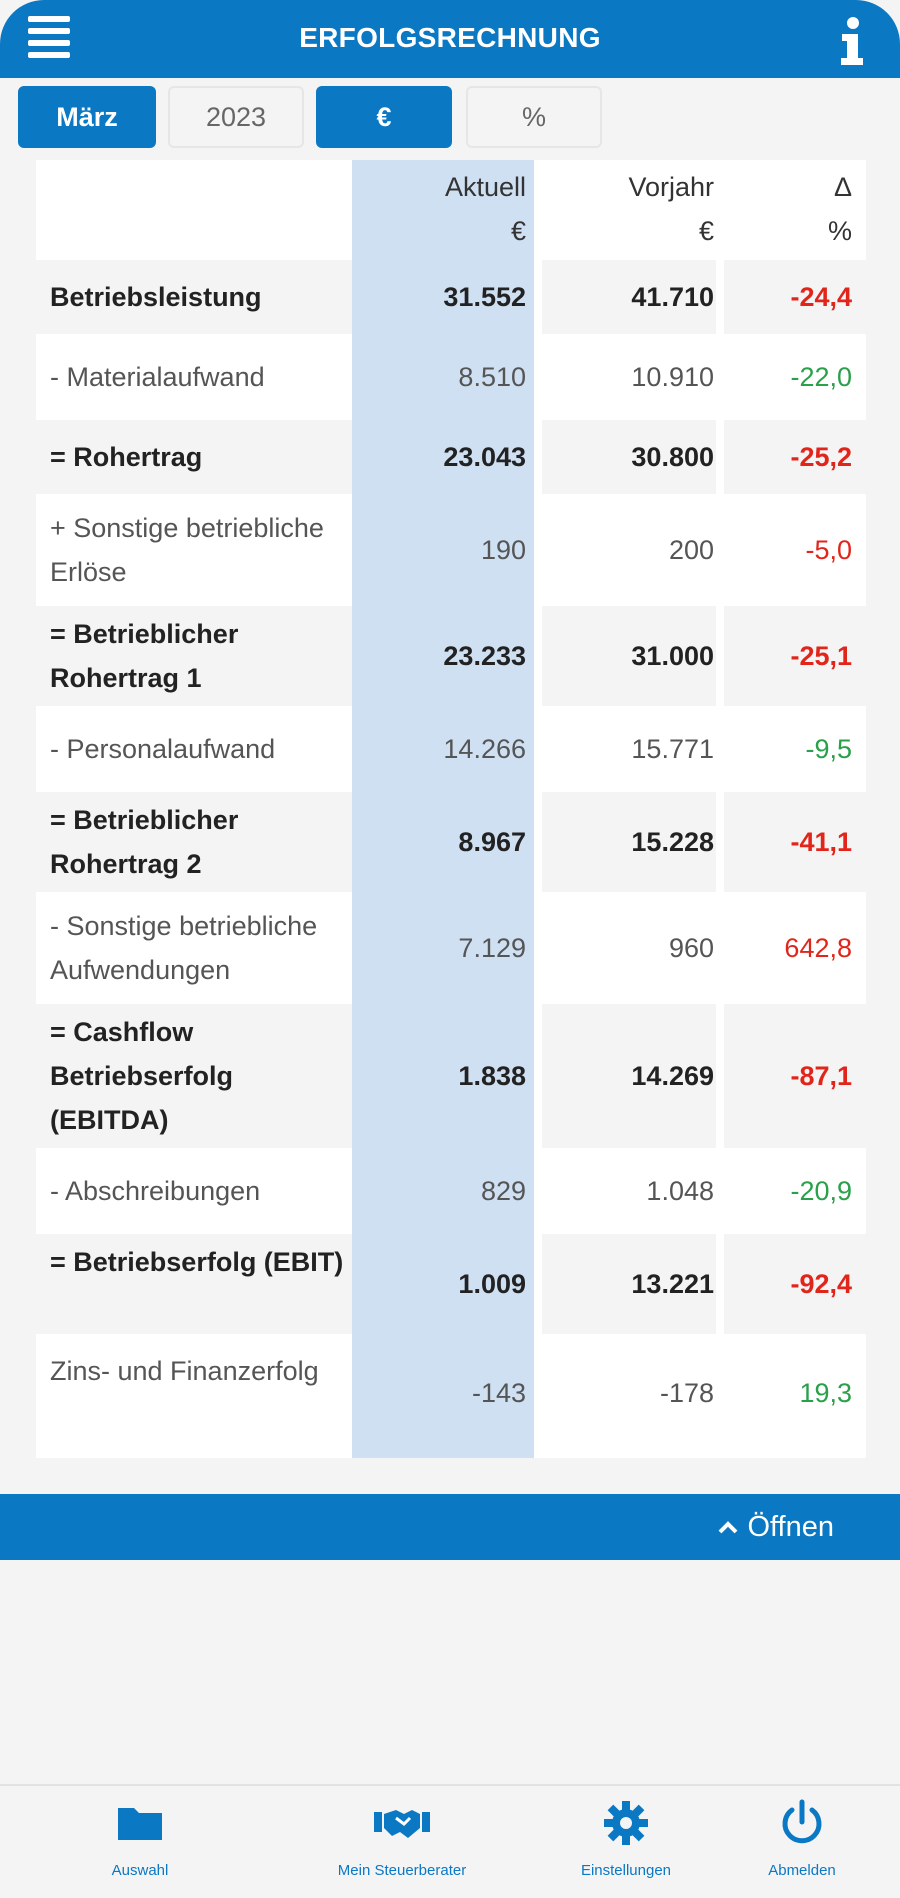 This screenshot has height=1898, width=900. I want to click on tab-label: Einstellungen, so click(626, 1870).